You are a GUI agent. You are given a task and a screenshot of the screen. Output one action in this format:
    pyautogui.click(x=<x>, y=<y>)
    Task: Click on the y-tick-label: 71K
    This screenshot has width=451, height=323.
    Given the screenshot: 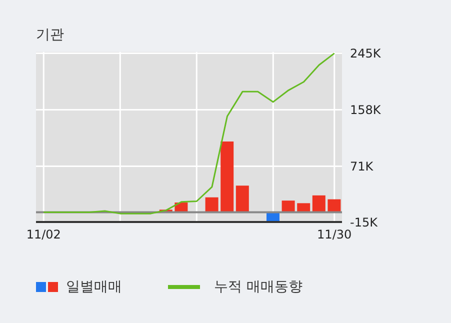 What is the action you would take?
    pyautogui.click(x=362, y=166)
    